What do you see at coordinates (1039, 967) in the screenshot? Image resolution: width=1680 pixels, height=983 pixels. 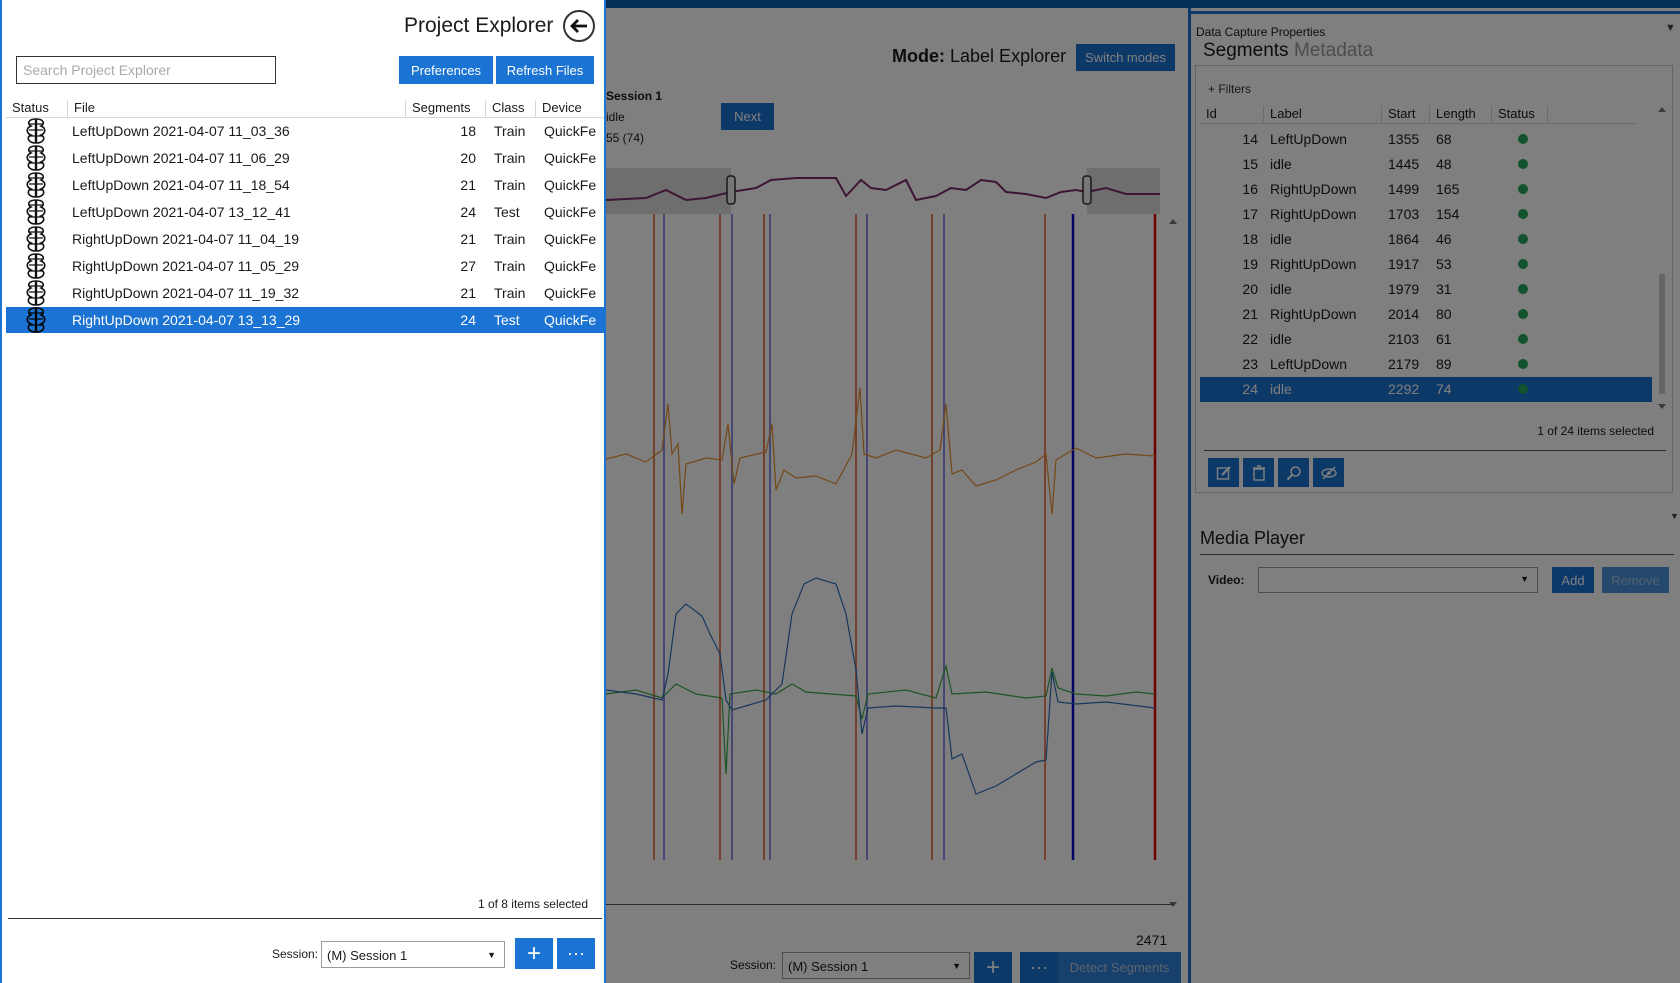 I see `more-options-button: ···` at bounding box center [1039, 967].